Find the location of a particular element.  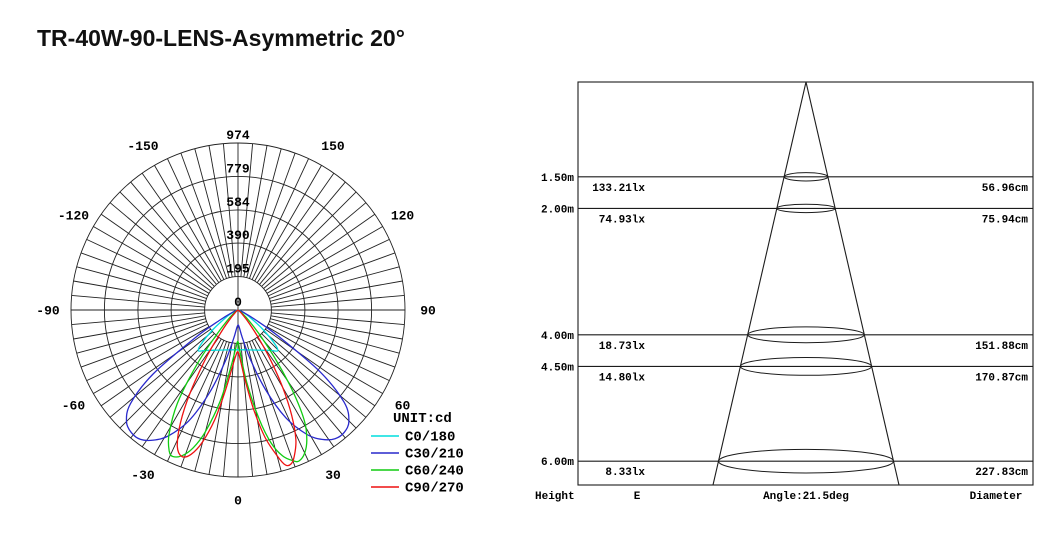

footer-diameter-label: Diameter is located at coordinates (996, 497).